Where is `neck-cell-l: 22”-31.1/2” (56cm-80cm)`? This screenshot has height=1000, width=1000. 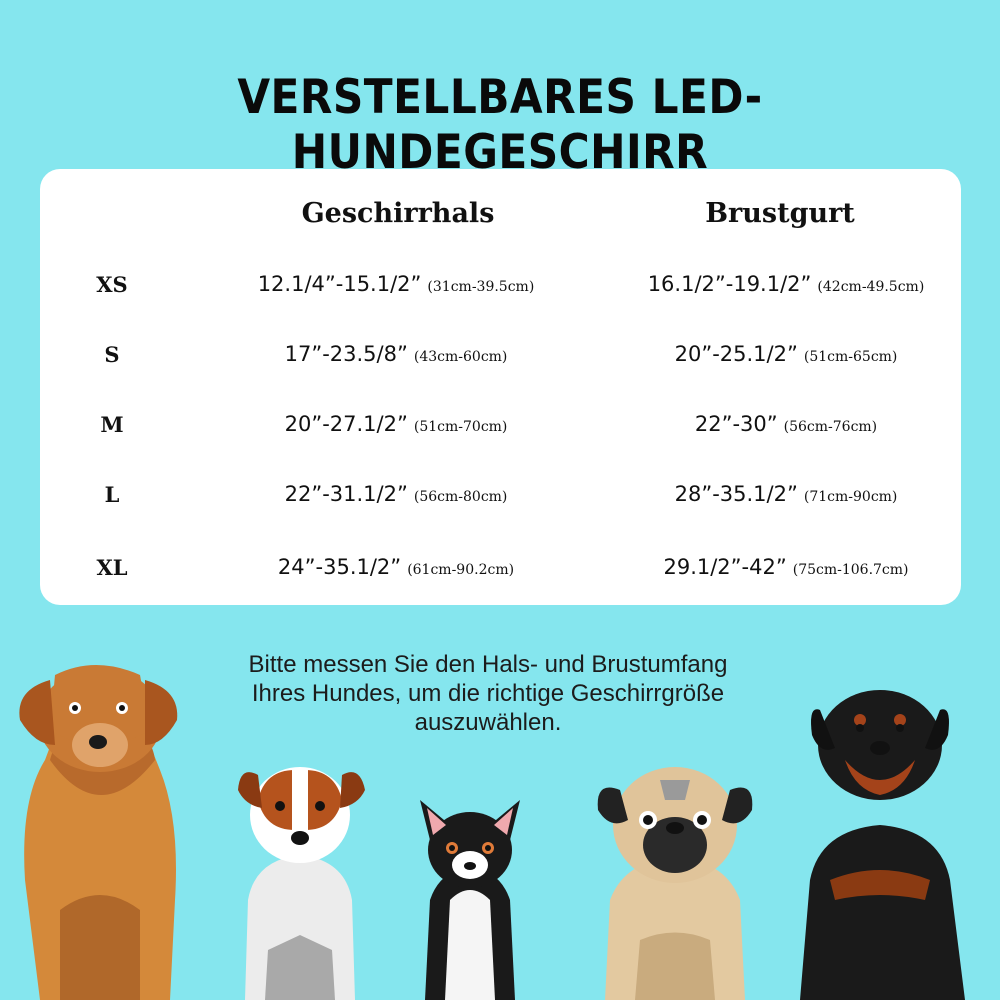 neck-cell-l: 22”-31.1/2” (56cm-80cm) is located at coordinates (396, 494).